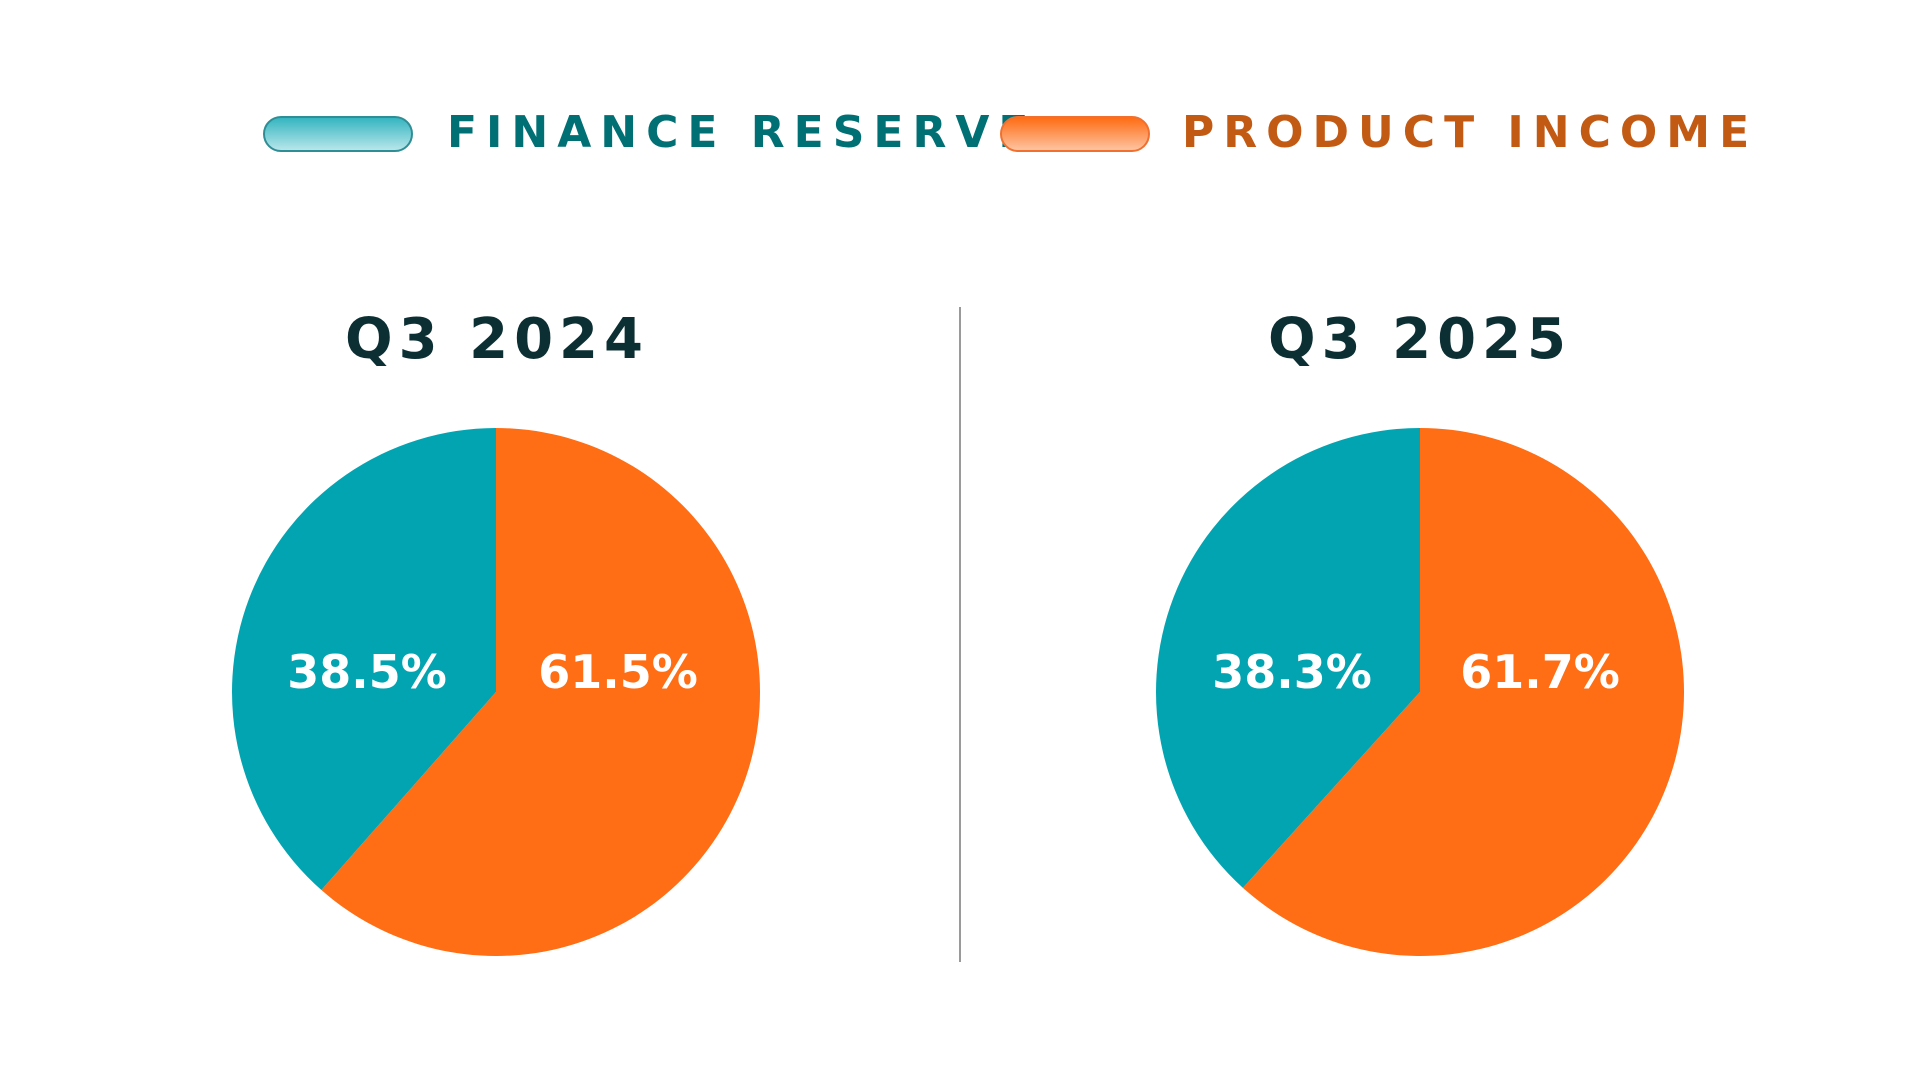 Image resolution: width=1920 pixels, height=1080 pixels. What do you see at coordinates (1292, 672) in the screenshot?
I see `pie-label-1-0: 38.3%` at bounding box center [1292, 672].